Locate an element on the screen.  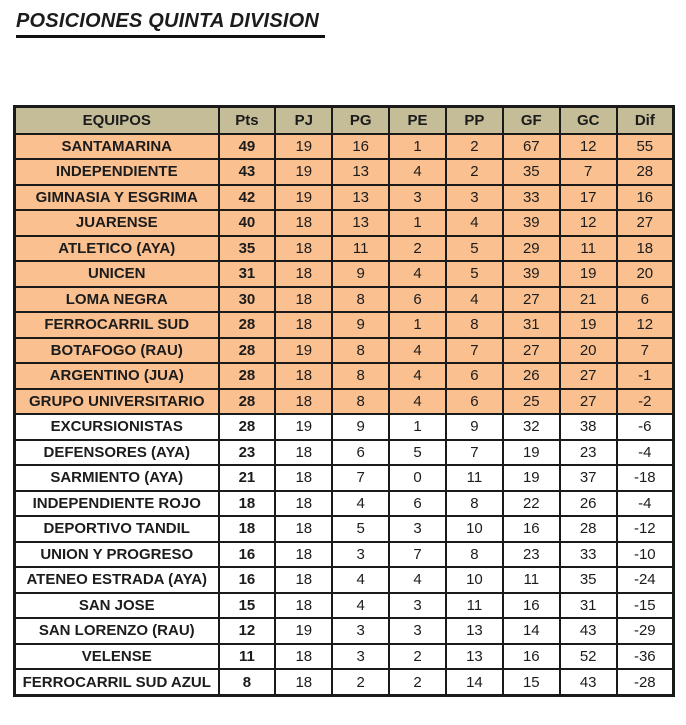
stat-cell: 23 is located at coordinates (531, 554).